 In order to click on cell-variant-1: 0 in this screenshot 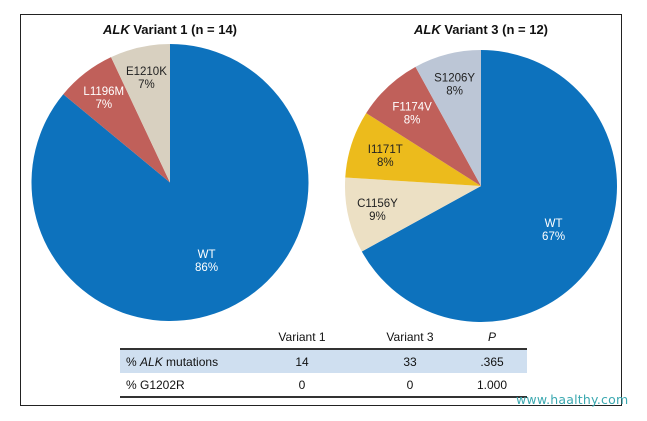, I will do `click(302, 384)`.